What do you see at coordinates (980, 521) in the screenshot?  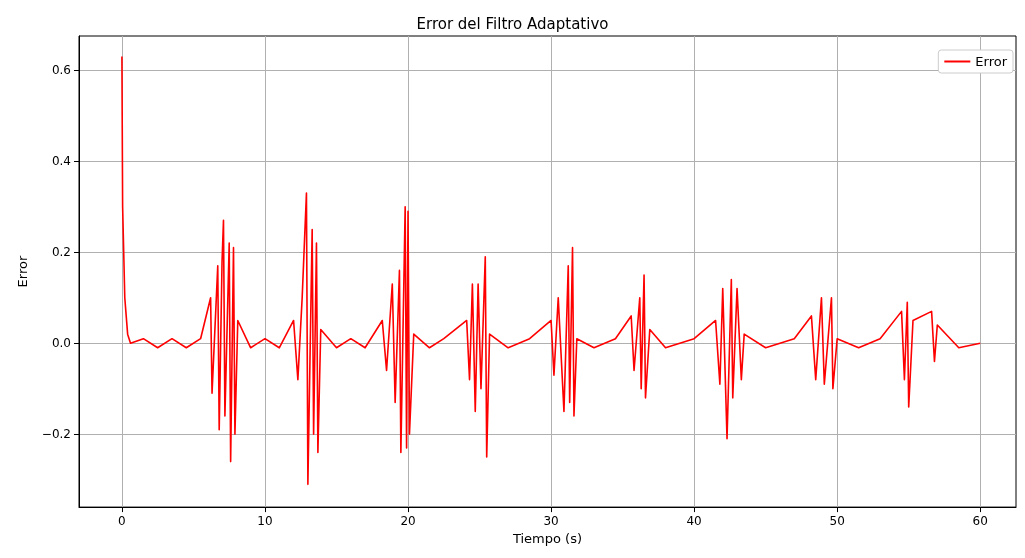 I see `x-tick-label: 60` at bounding box center [980, 521].